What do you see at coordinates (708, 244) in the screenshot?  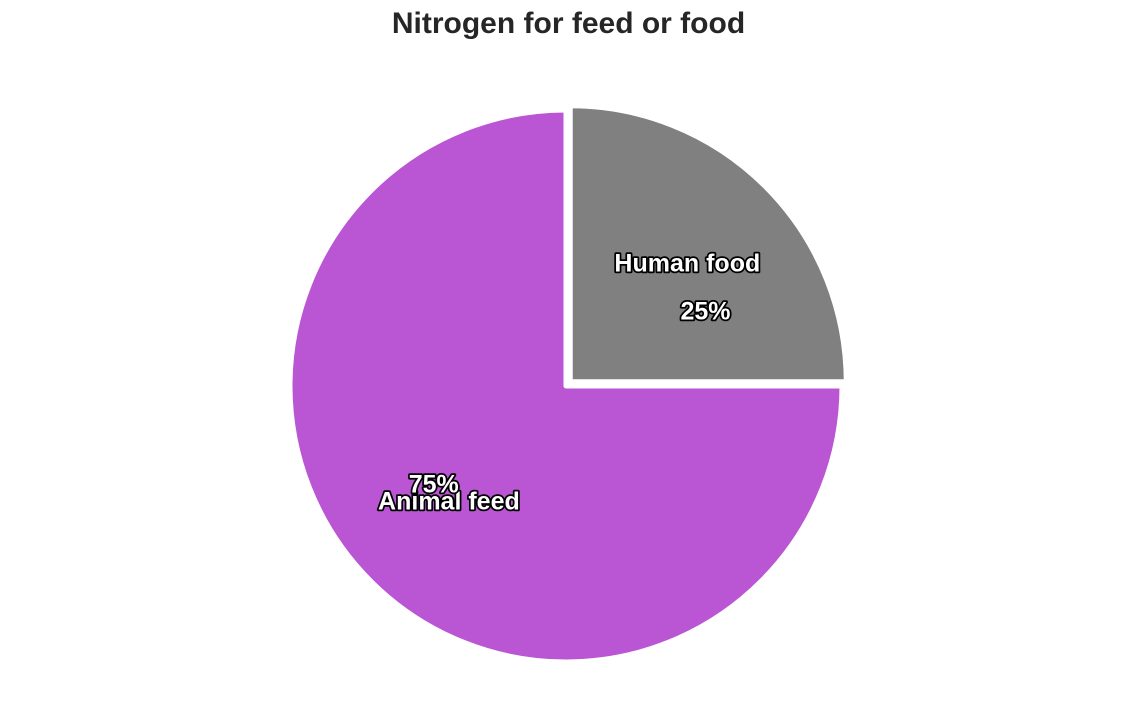 I see `pie-slice-human-food` at bounding box center [708, 244].